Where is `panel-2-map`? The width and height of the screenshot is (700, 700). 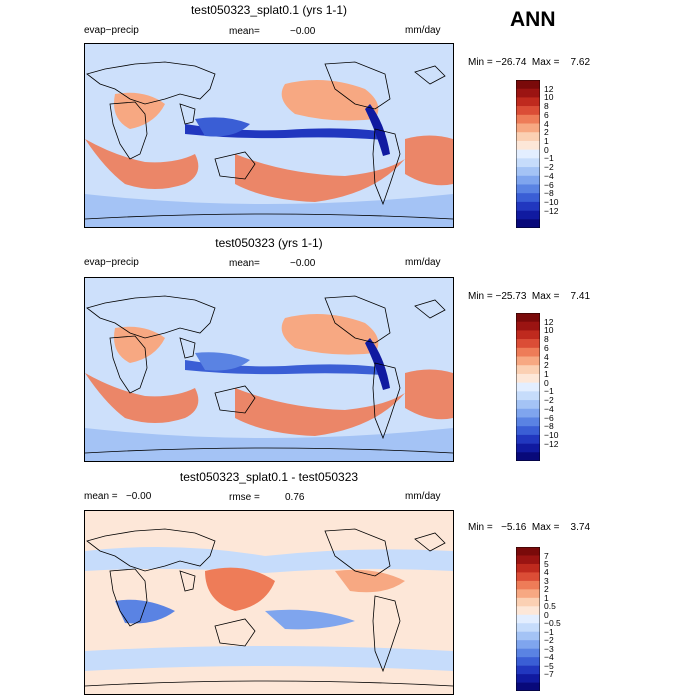 panel-2-map is located at coordinates (269, 369).